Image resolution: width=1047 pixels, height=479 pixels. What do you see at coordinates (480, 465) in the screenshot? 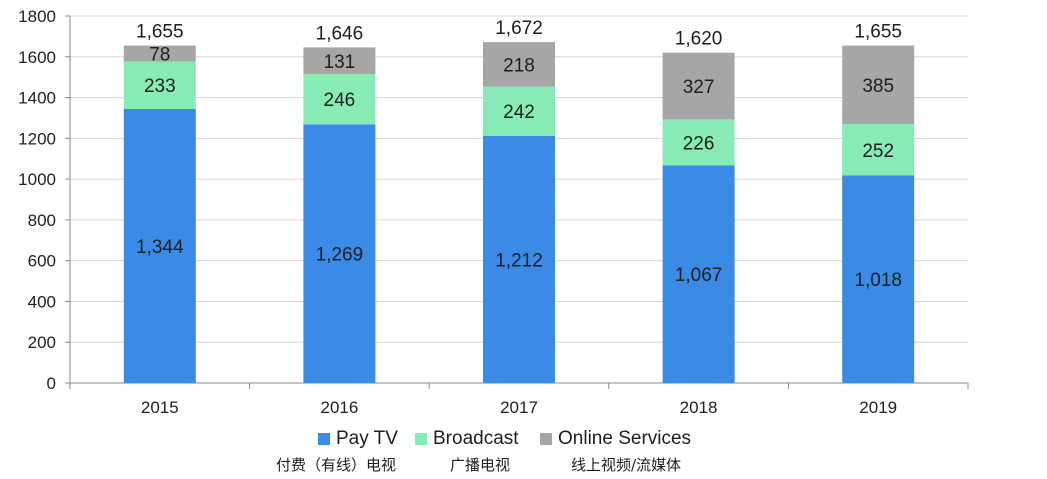
I see `legend-subtitle-broadcast: 广播电视` at bounding box center [480, 465].